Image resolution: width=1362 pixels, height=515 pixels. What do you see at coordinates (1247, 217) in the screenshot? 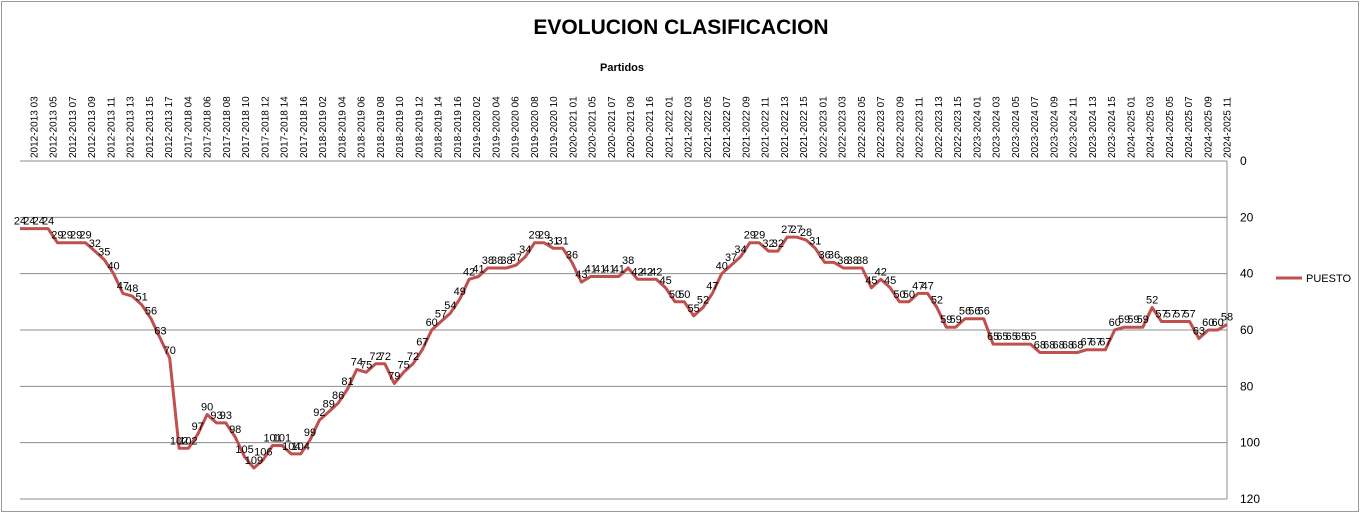
I see `y-tick-label: 20` at bounding box center [1247, 217].